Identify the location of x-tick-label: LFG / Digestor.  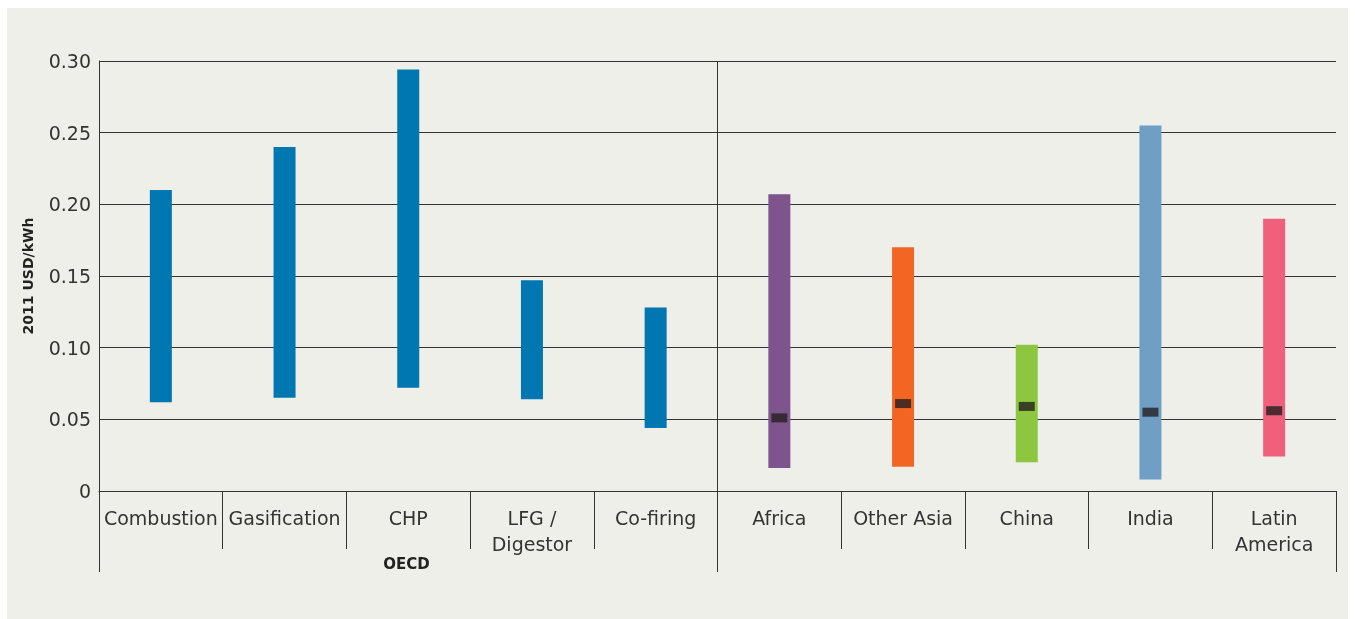
(532, 531).